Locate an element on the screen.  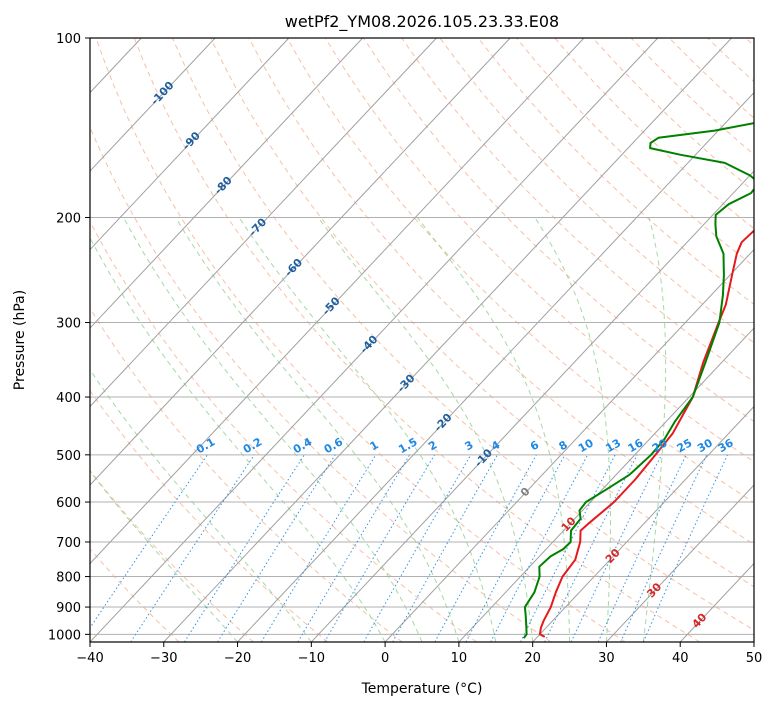
x-tick-label: 0 is located at coordinates (385, 658).